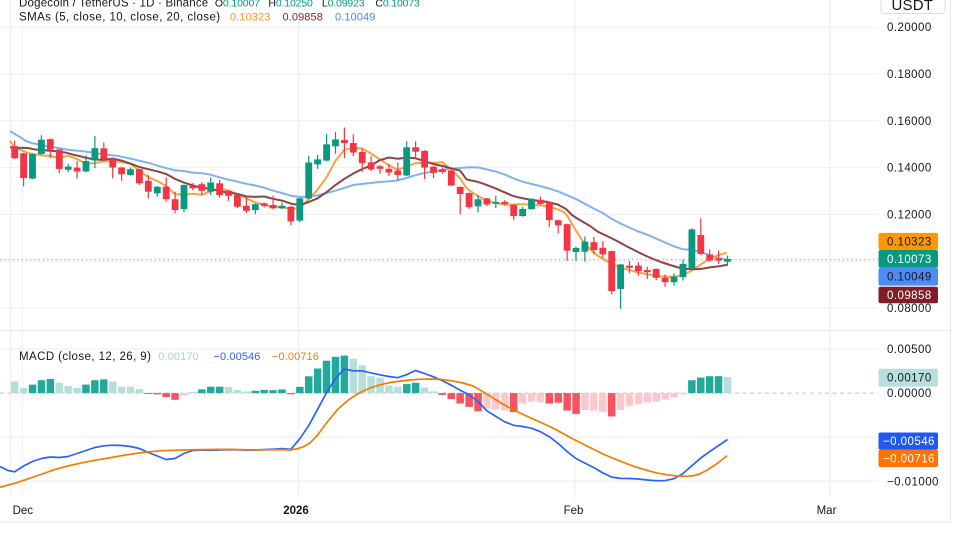  What do you see at coordinates (296, 511) in the screenshot?
I see `svg-text: 2026` at bounding box center [296, 511].